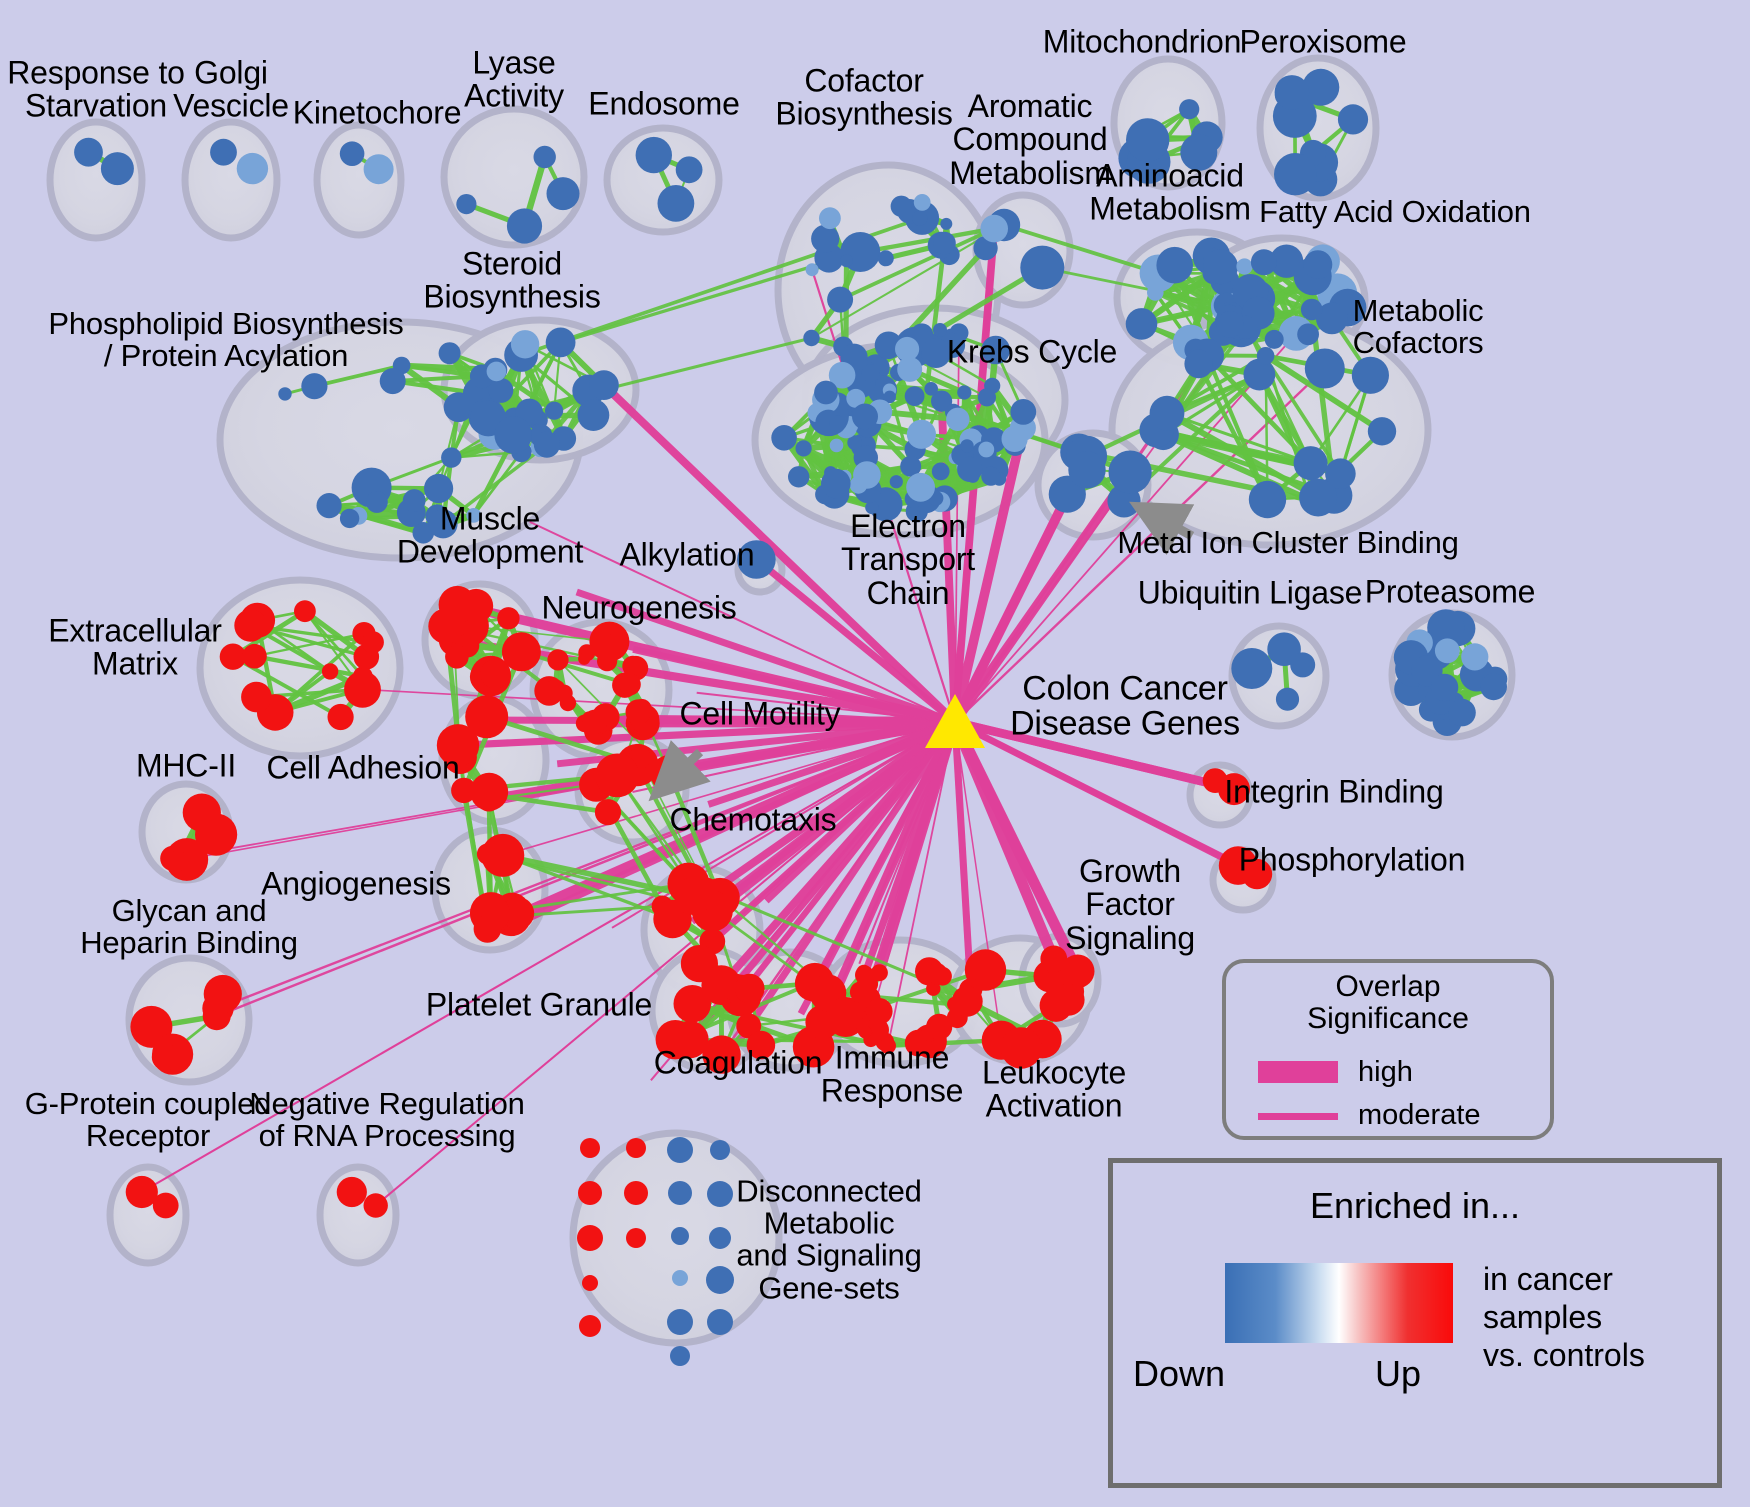 The image size is (1750, 1507). I want to click on hub-triangle-icon, so click(955, 721).